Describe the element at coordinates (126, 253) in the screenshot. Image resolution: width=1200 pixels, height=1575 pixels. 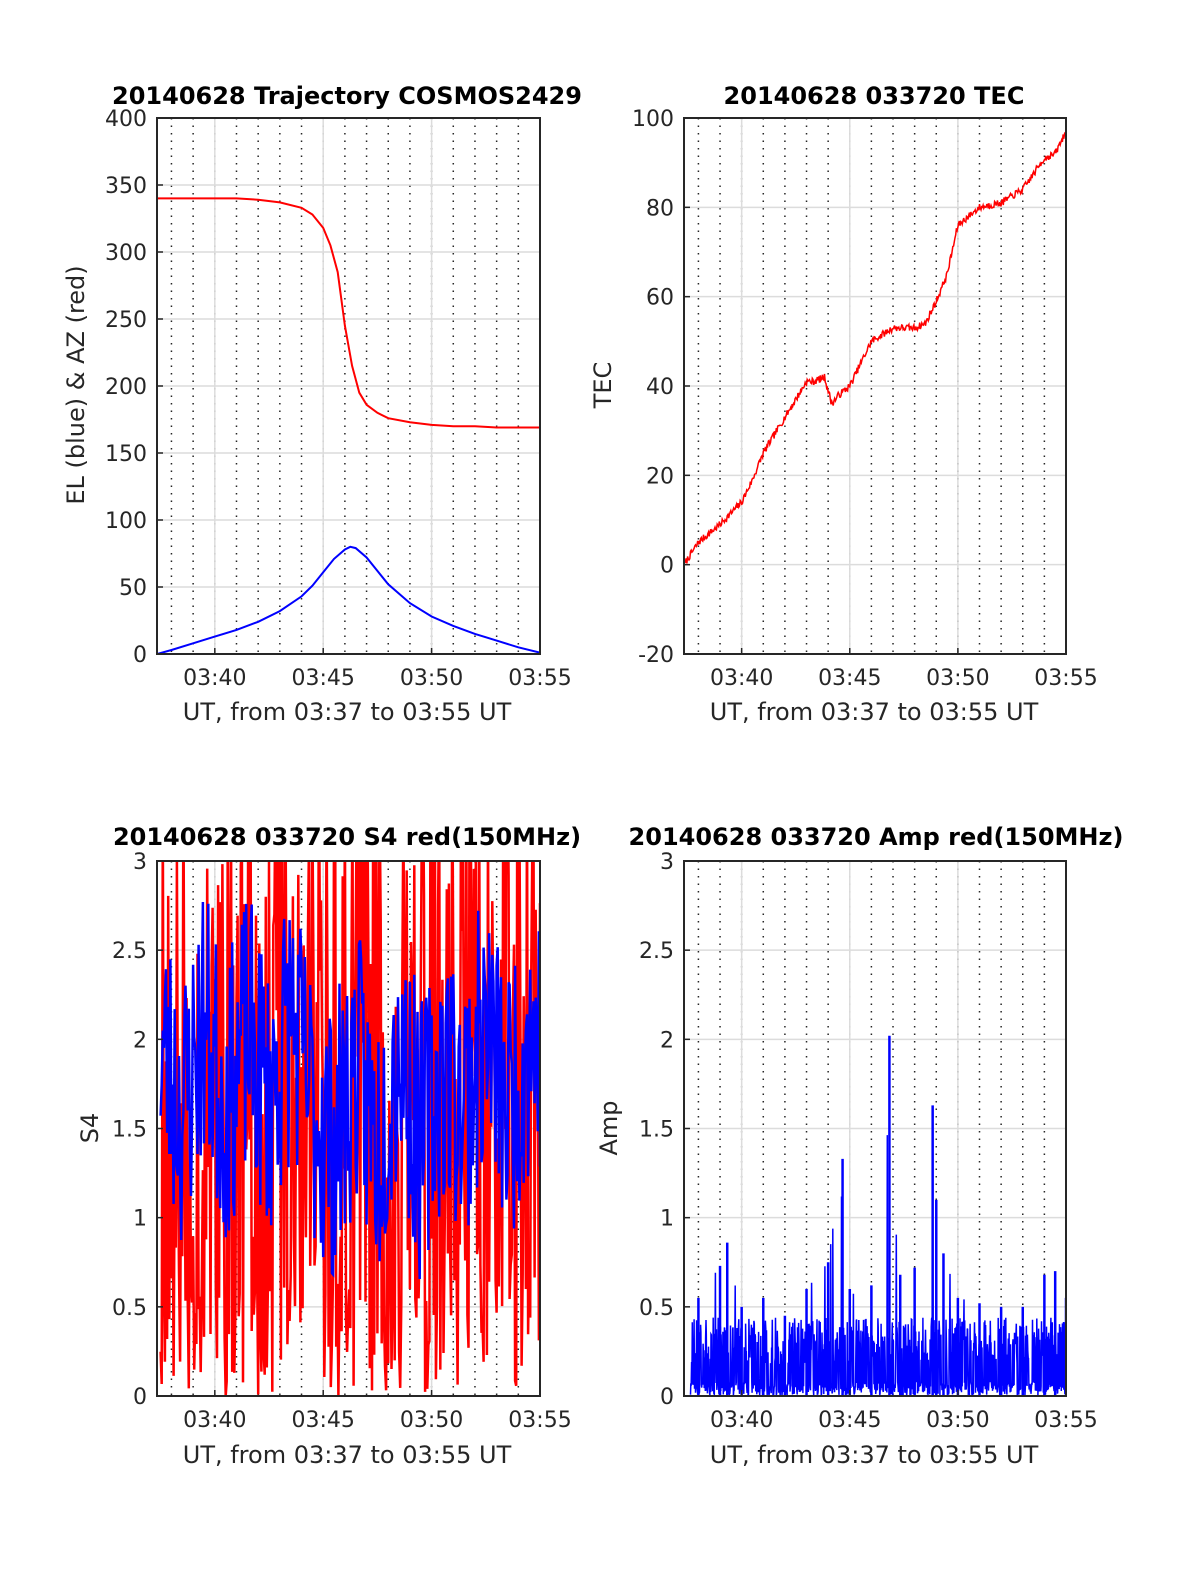
I see `y-tick-label: 300` at that location.